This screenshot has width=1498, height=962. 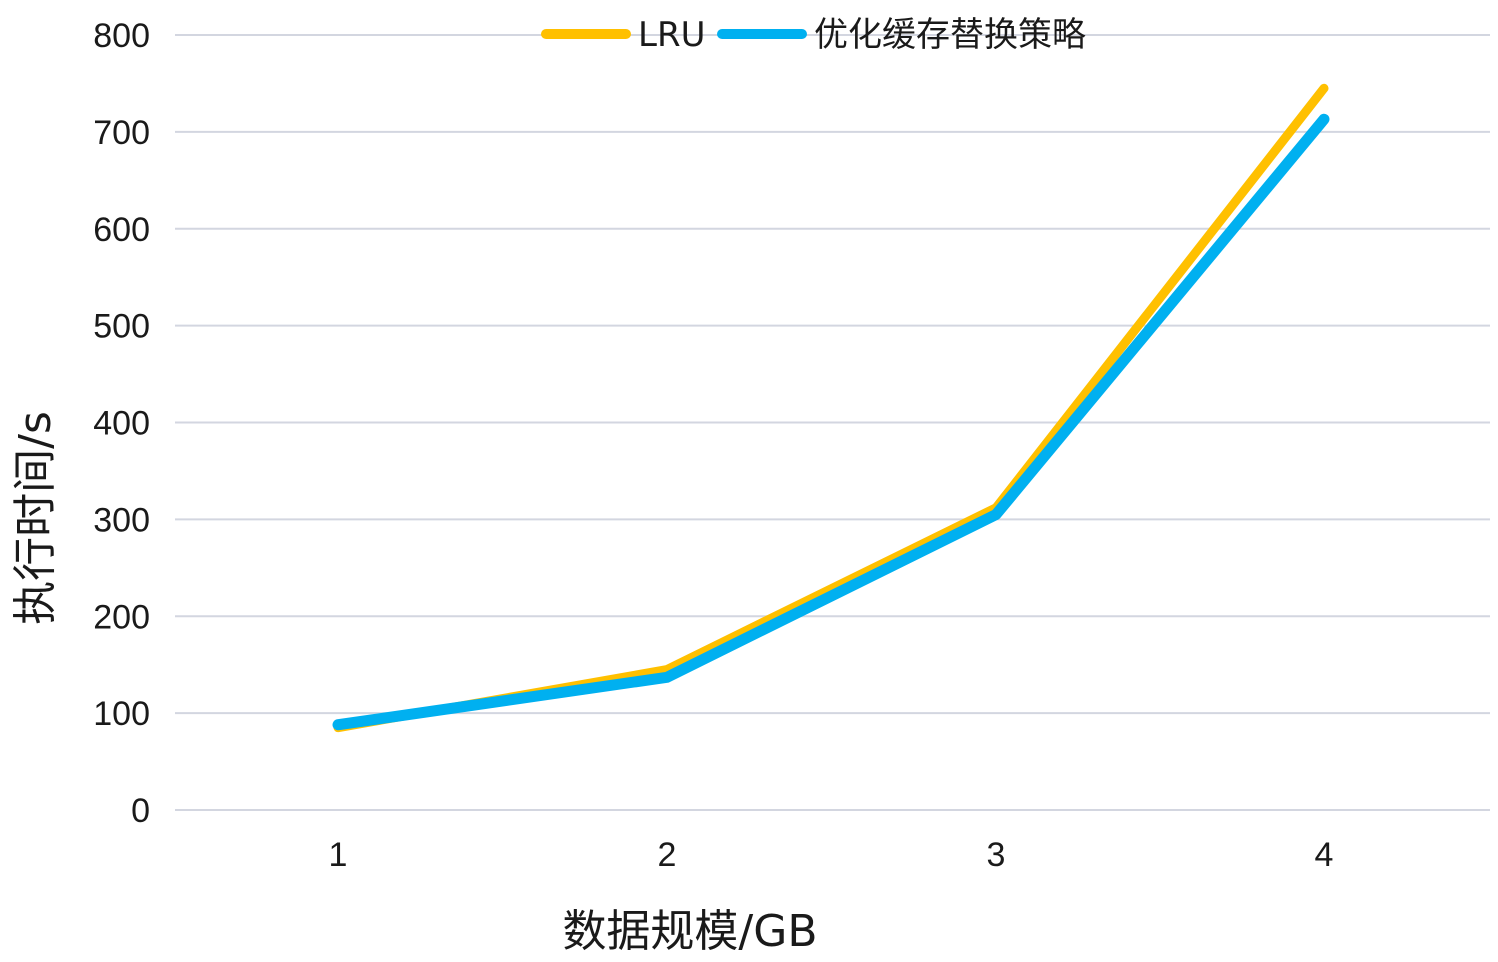 I want to click on x-tick-label: 4, so click(x=1324, y=855).